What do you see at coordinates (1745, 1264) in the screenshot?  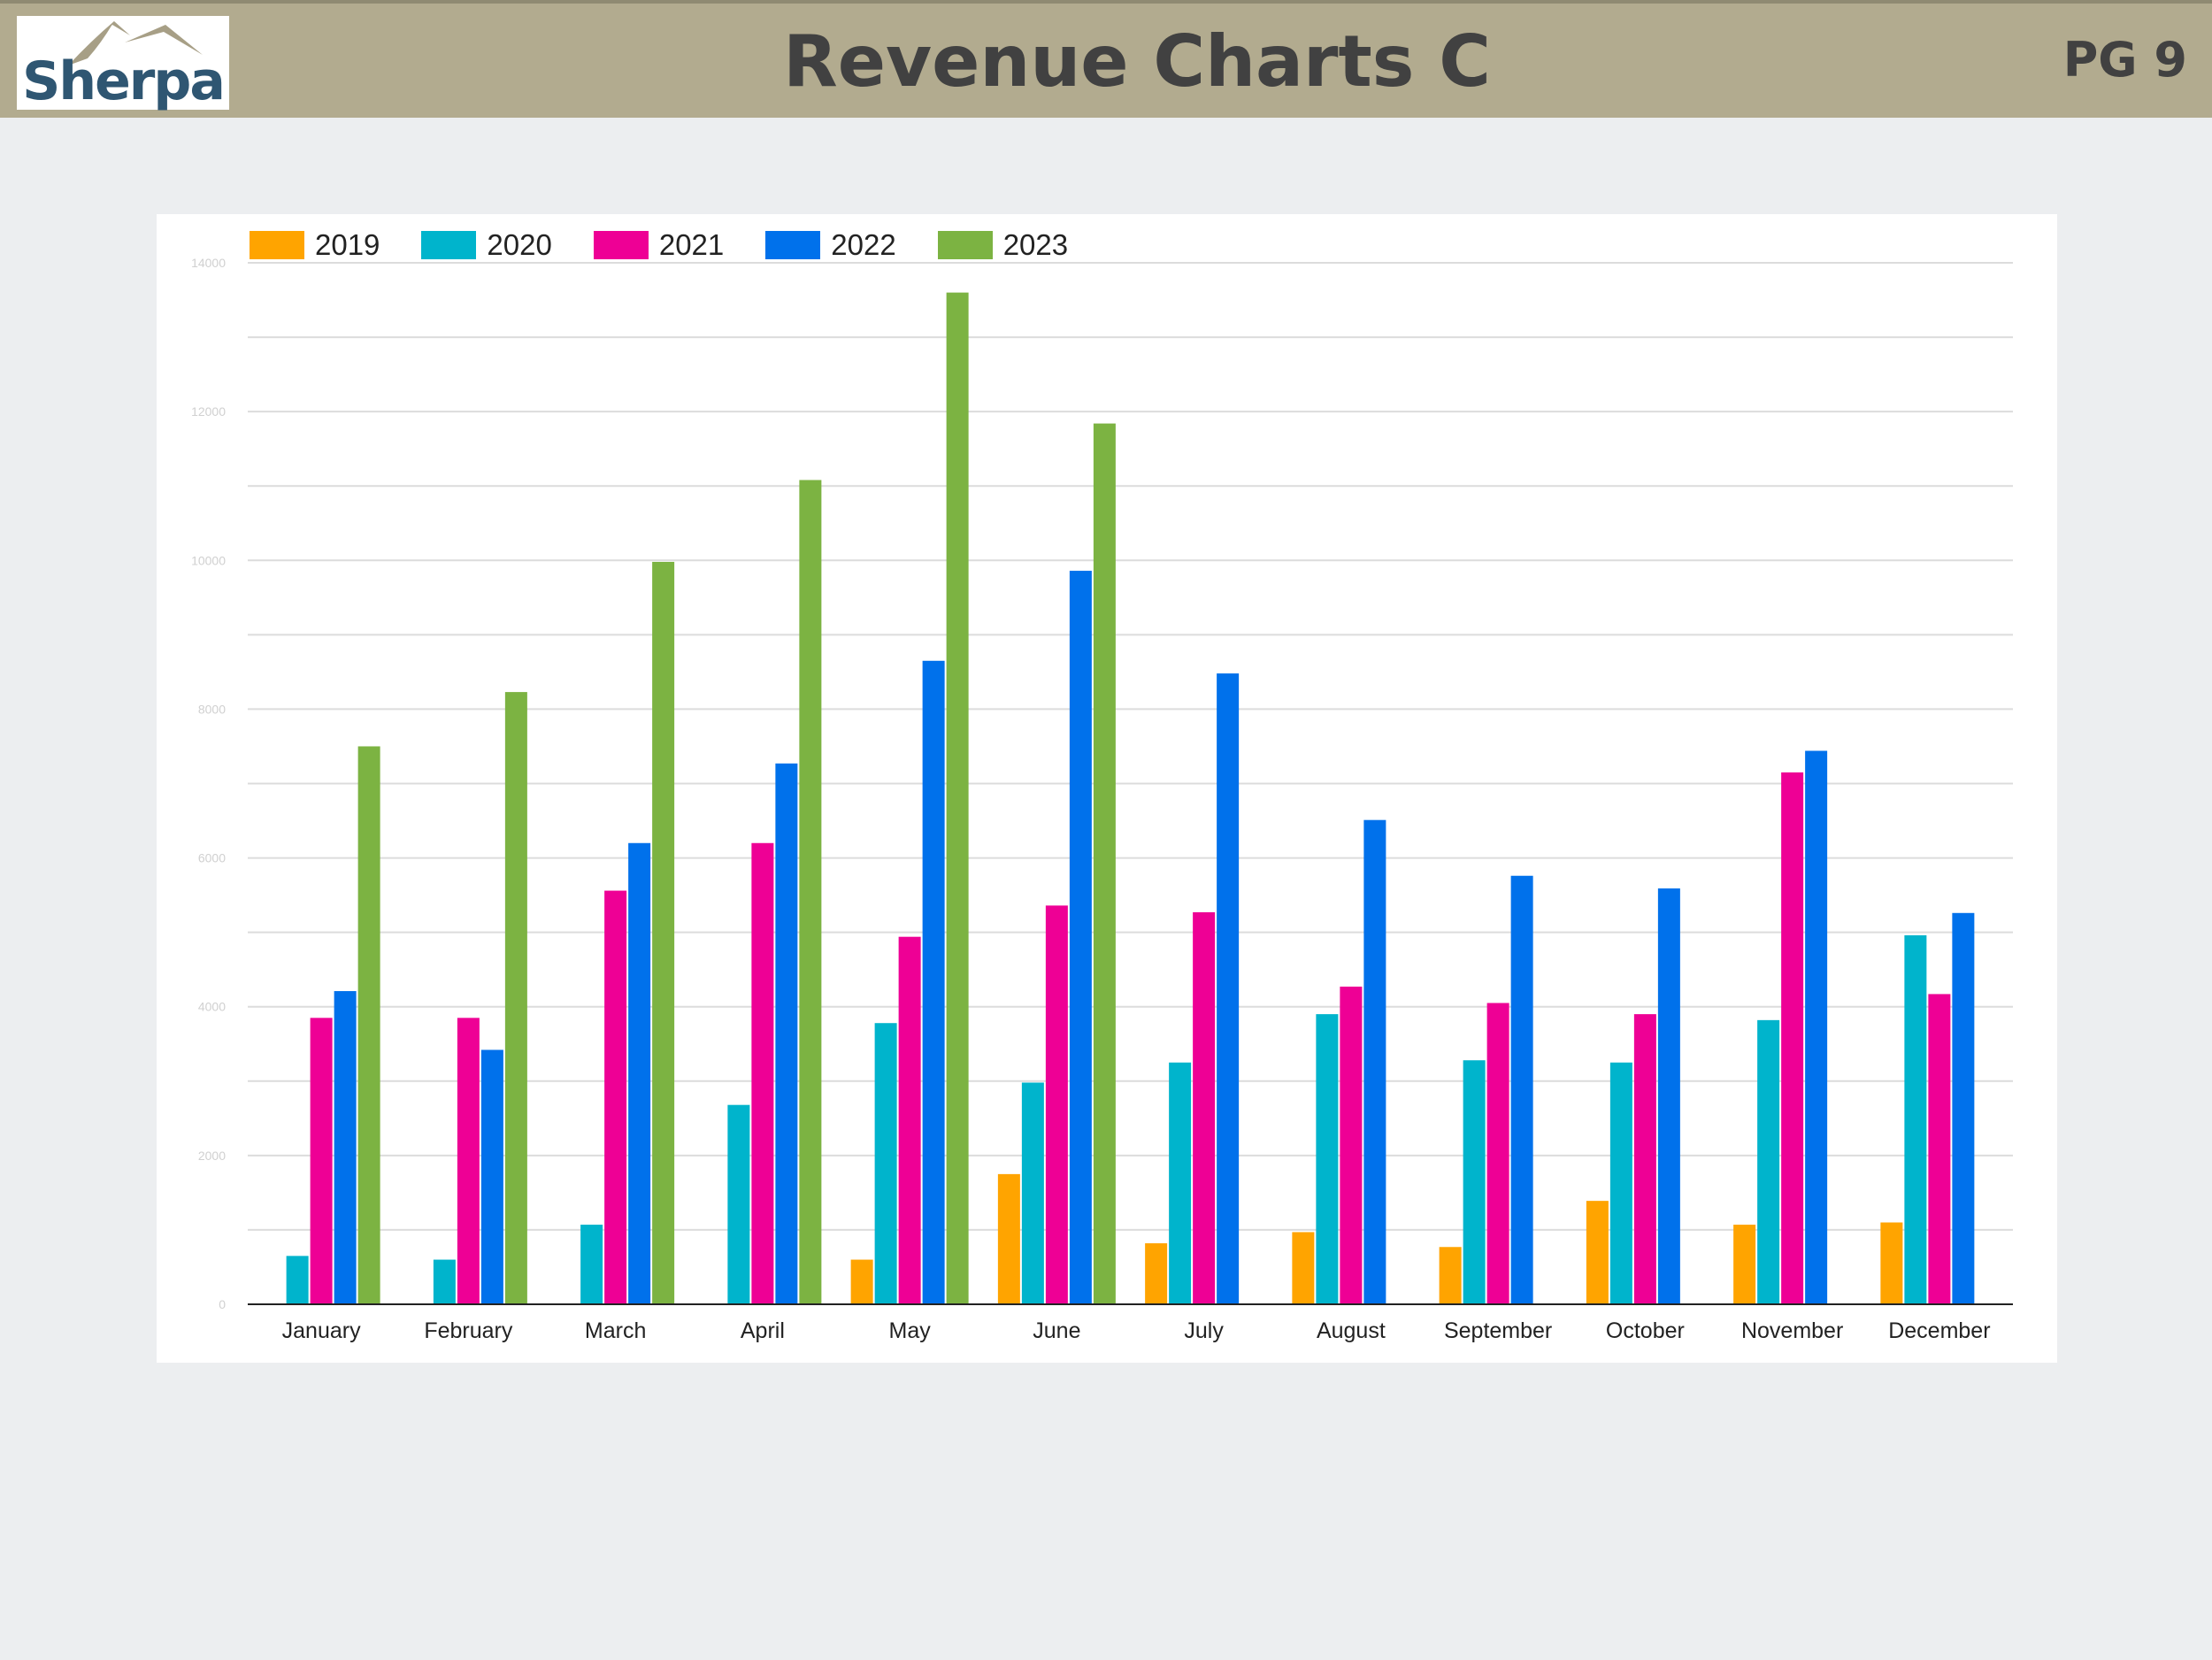 I see `bar-2019-november` at bounding box center [1745, 1264].